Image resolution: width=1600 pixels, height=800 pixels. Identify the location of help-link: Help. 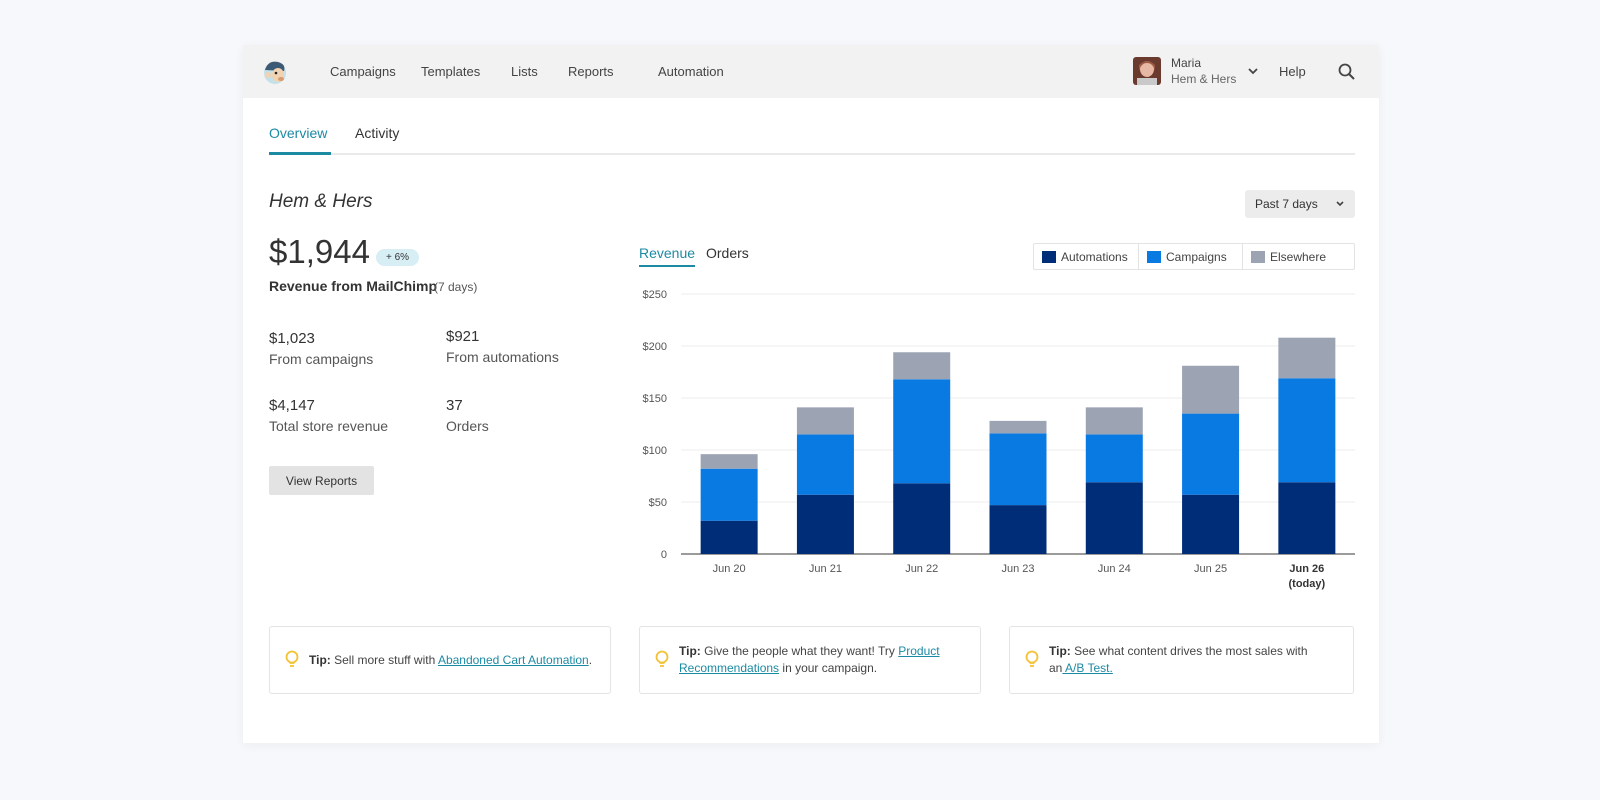
(1292, 71).